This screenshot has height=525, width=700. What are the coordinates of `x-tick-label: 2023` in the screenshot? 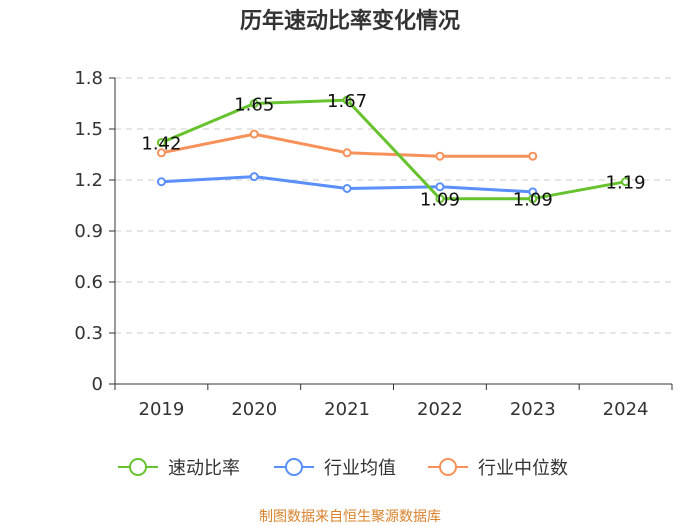 It's located at (533, 409).